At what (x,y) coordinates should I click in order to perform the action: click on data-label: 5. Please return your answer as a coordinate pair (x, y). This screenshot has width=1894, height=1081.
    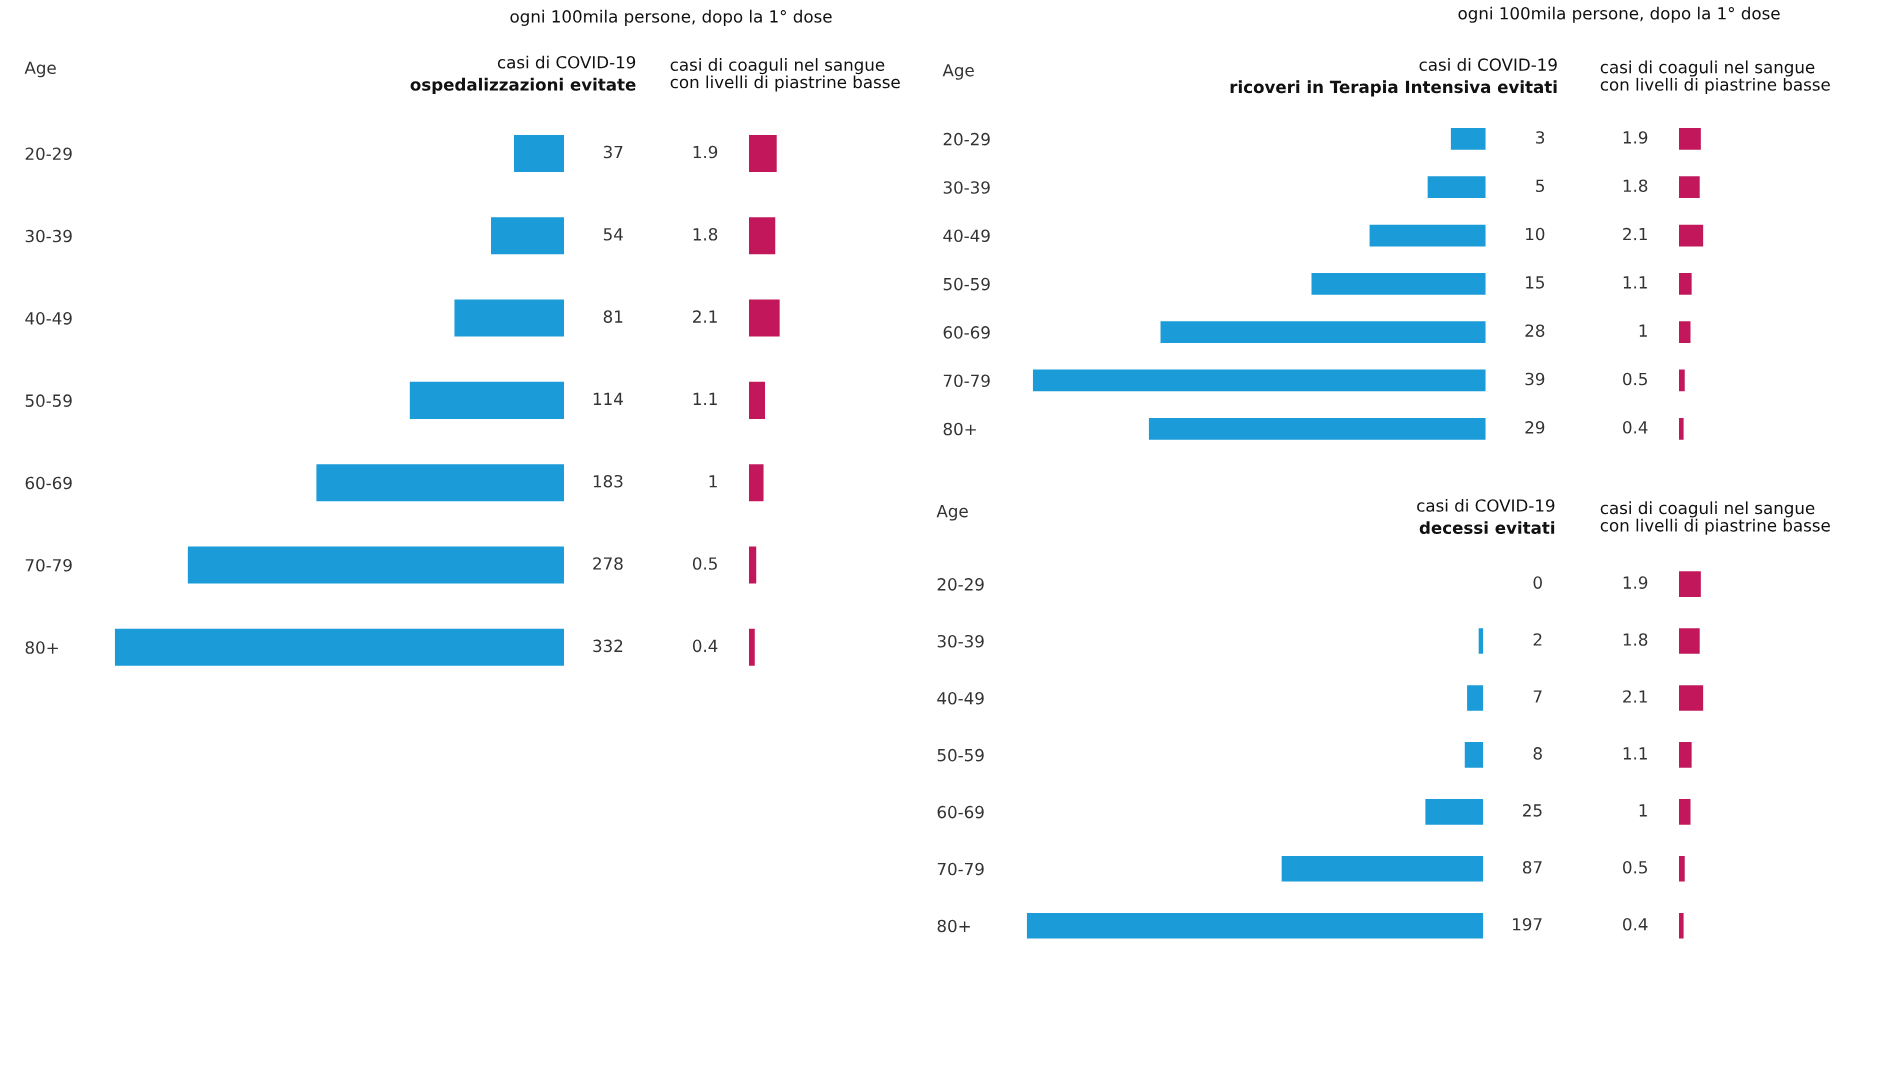
    Looking at the image, I should click on (1540, 186).